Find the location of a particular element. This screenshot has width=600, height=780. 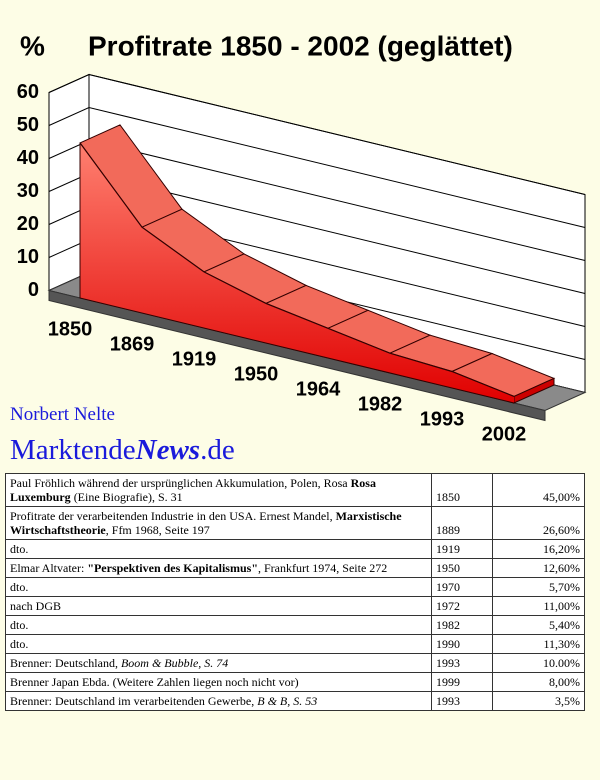

author-name: Norbert Nelte is located at coordinates (62, 414).